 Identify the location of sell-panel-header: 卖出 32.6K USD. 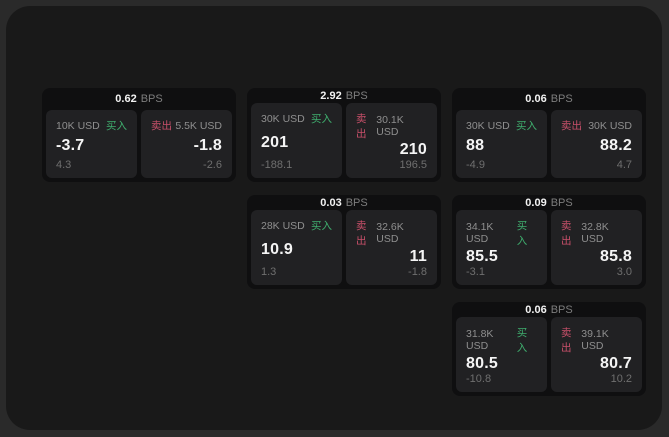
(391, 233).